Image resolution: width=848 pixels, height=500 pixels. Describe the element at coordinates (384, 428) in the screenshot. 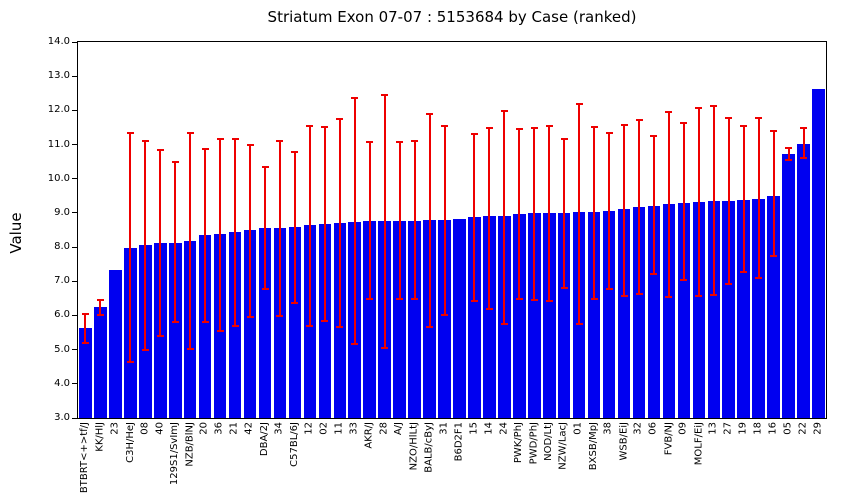

I see `x-tick-label: 28` at that location.